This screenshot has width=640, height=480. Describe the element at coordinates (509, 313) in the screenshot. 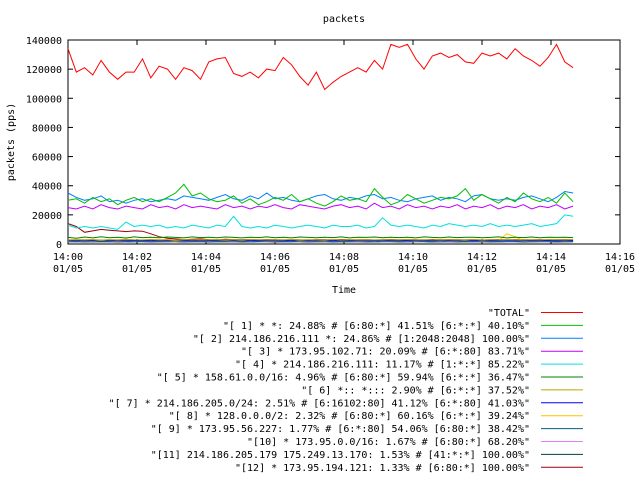

I see `legend-label: "TOTAL"` at that location.